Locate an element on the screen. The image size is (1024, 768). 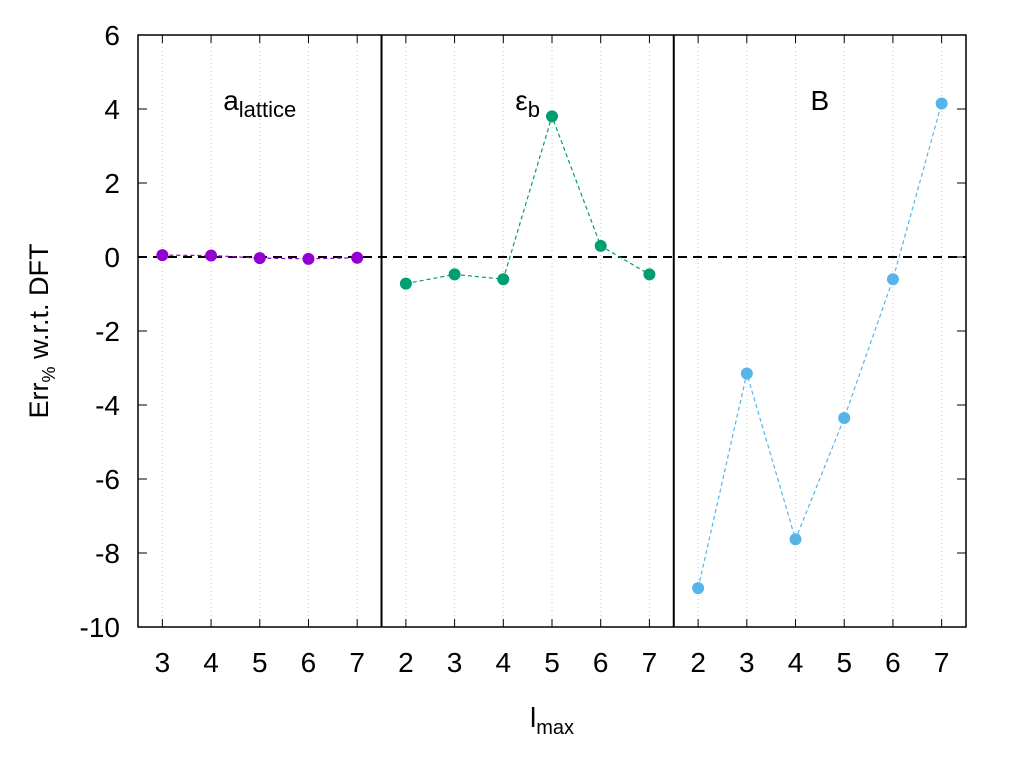
x-axis-label: lmax is located at coordinates (552, 720).